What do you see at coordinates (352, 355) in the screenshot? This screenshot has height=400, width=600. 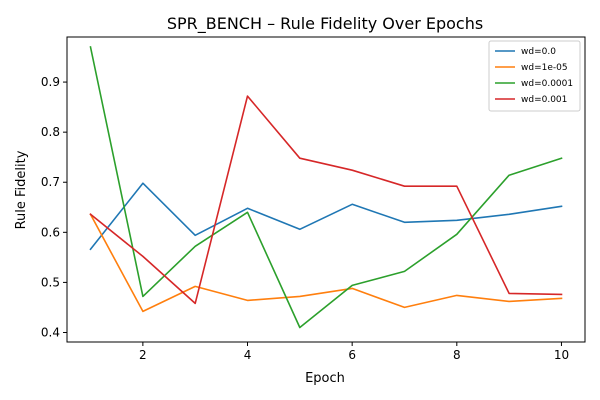 I see `x-tick-label: 6` at bounding box center [352, 355].